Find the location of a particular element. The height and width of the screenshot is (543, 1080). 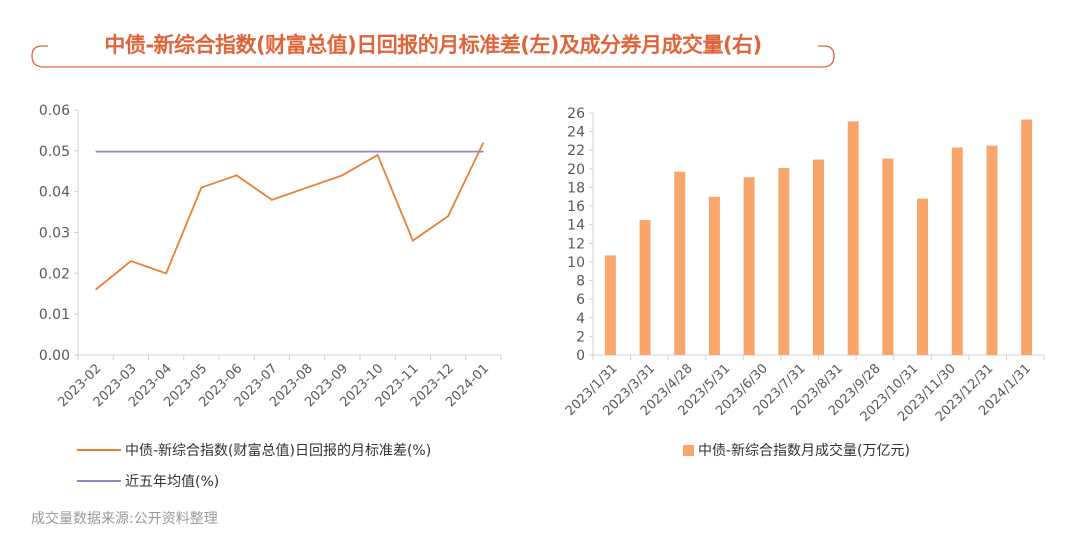

legend-item-std: 中债-新综合指数(财富总值)日回报的月标准差(%) is located at coordinates (254, 450).